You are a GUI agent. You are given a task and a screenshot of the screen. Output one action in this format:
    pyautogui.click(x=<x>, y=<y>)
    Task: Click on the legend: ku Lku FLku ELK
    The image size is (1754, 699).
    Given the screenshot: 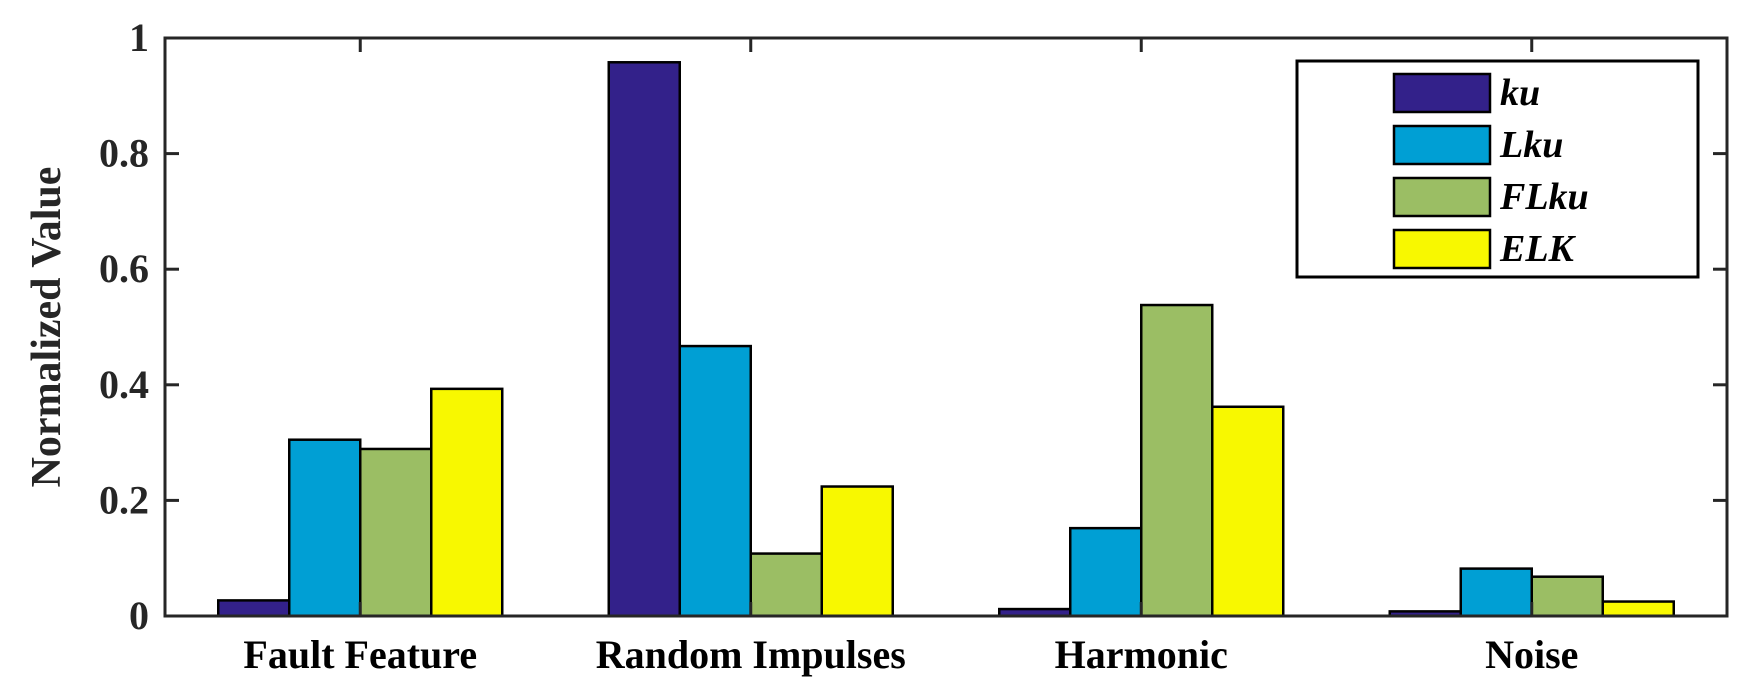 What is the action you would take?
    pyautogui.click(x=1497, y=169)
    